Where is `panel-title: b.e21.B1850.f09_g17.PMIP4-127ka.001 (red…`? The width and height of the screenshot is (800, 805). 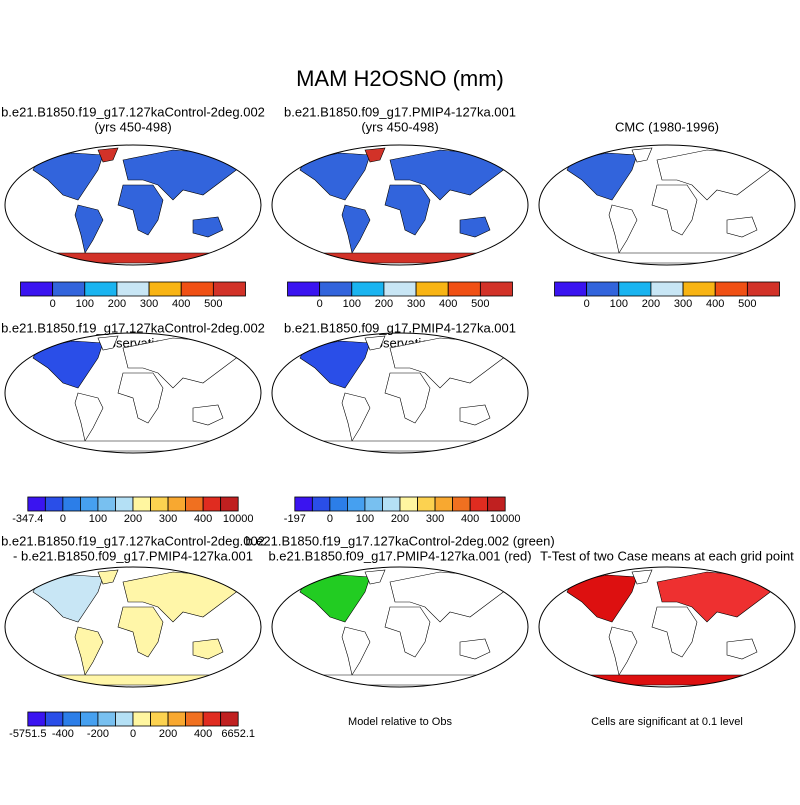
panel-title: b.e21.B1850.f09_g17.PMIP4-127ka.001 (red… is located at coordinates (399, 555).